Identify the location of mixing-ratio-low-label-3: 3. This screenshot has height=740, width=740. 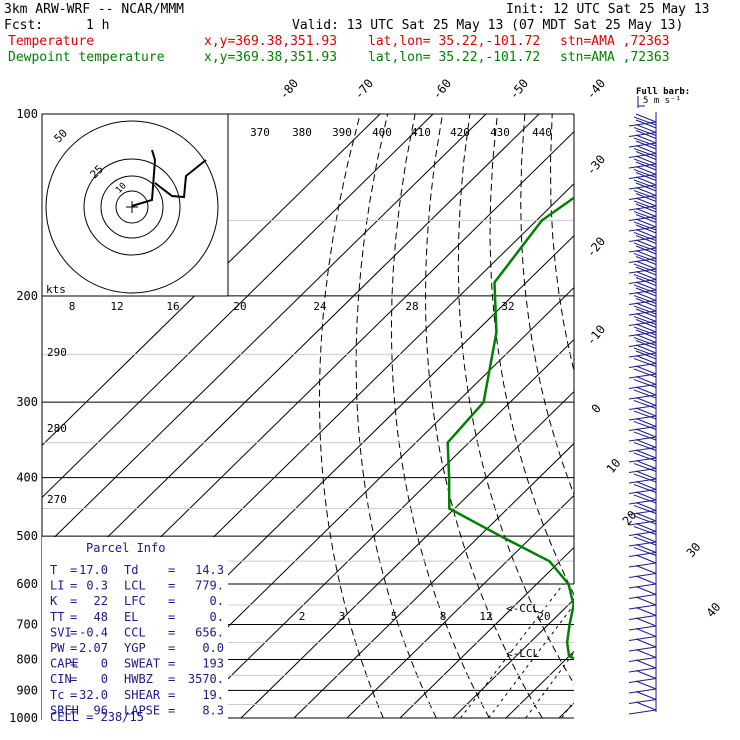
(342, 616).